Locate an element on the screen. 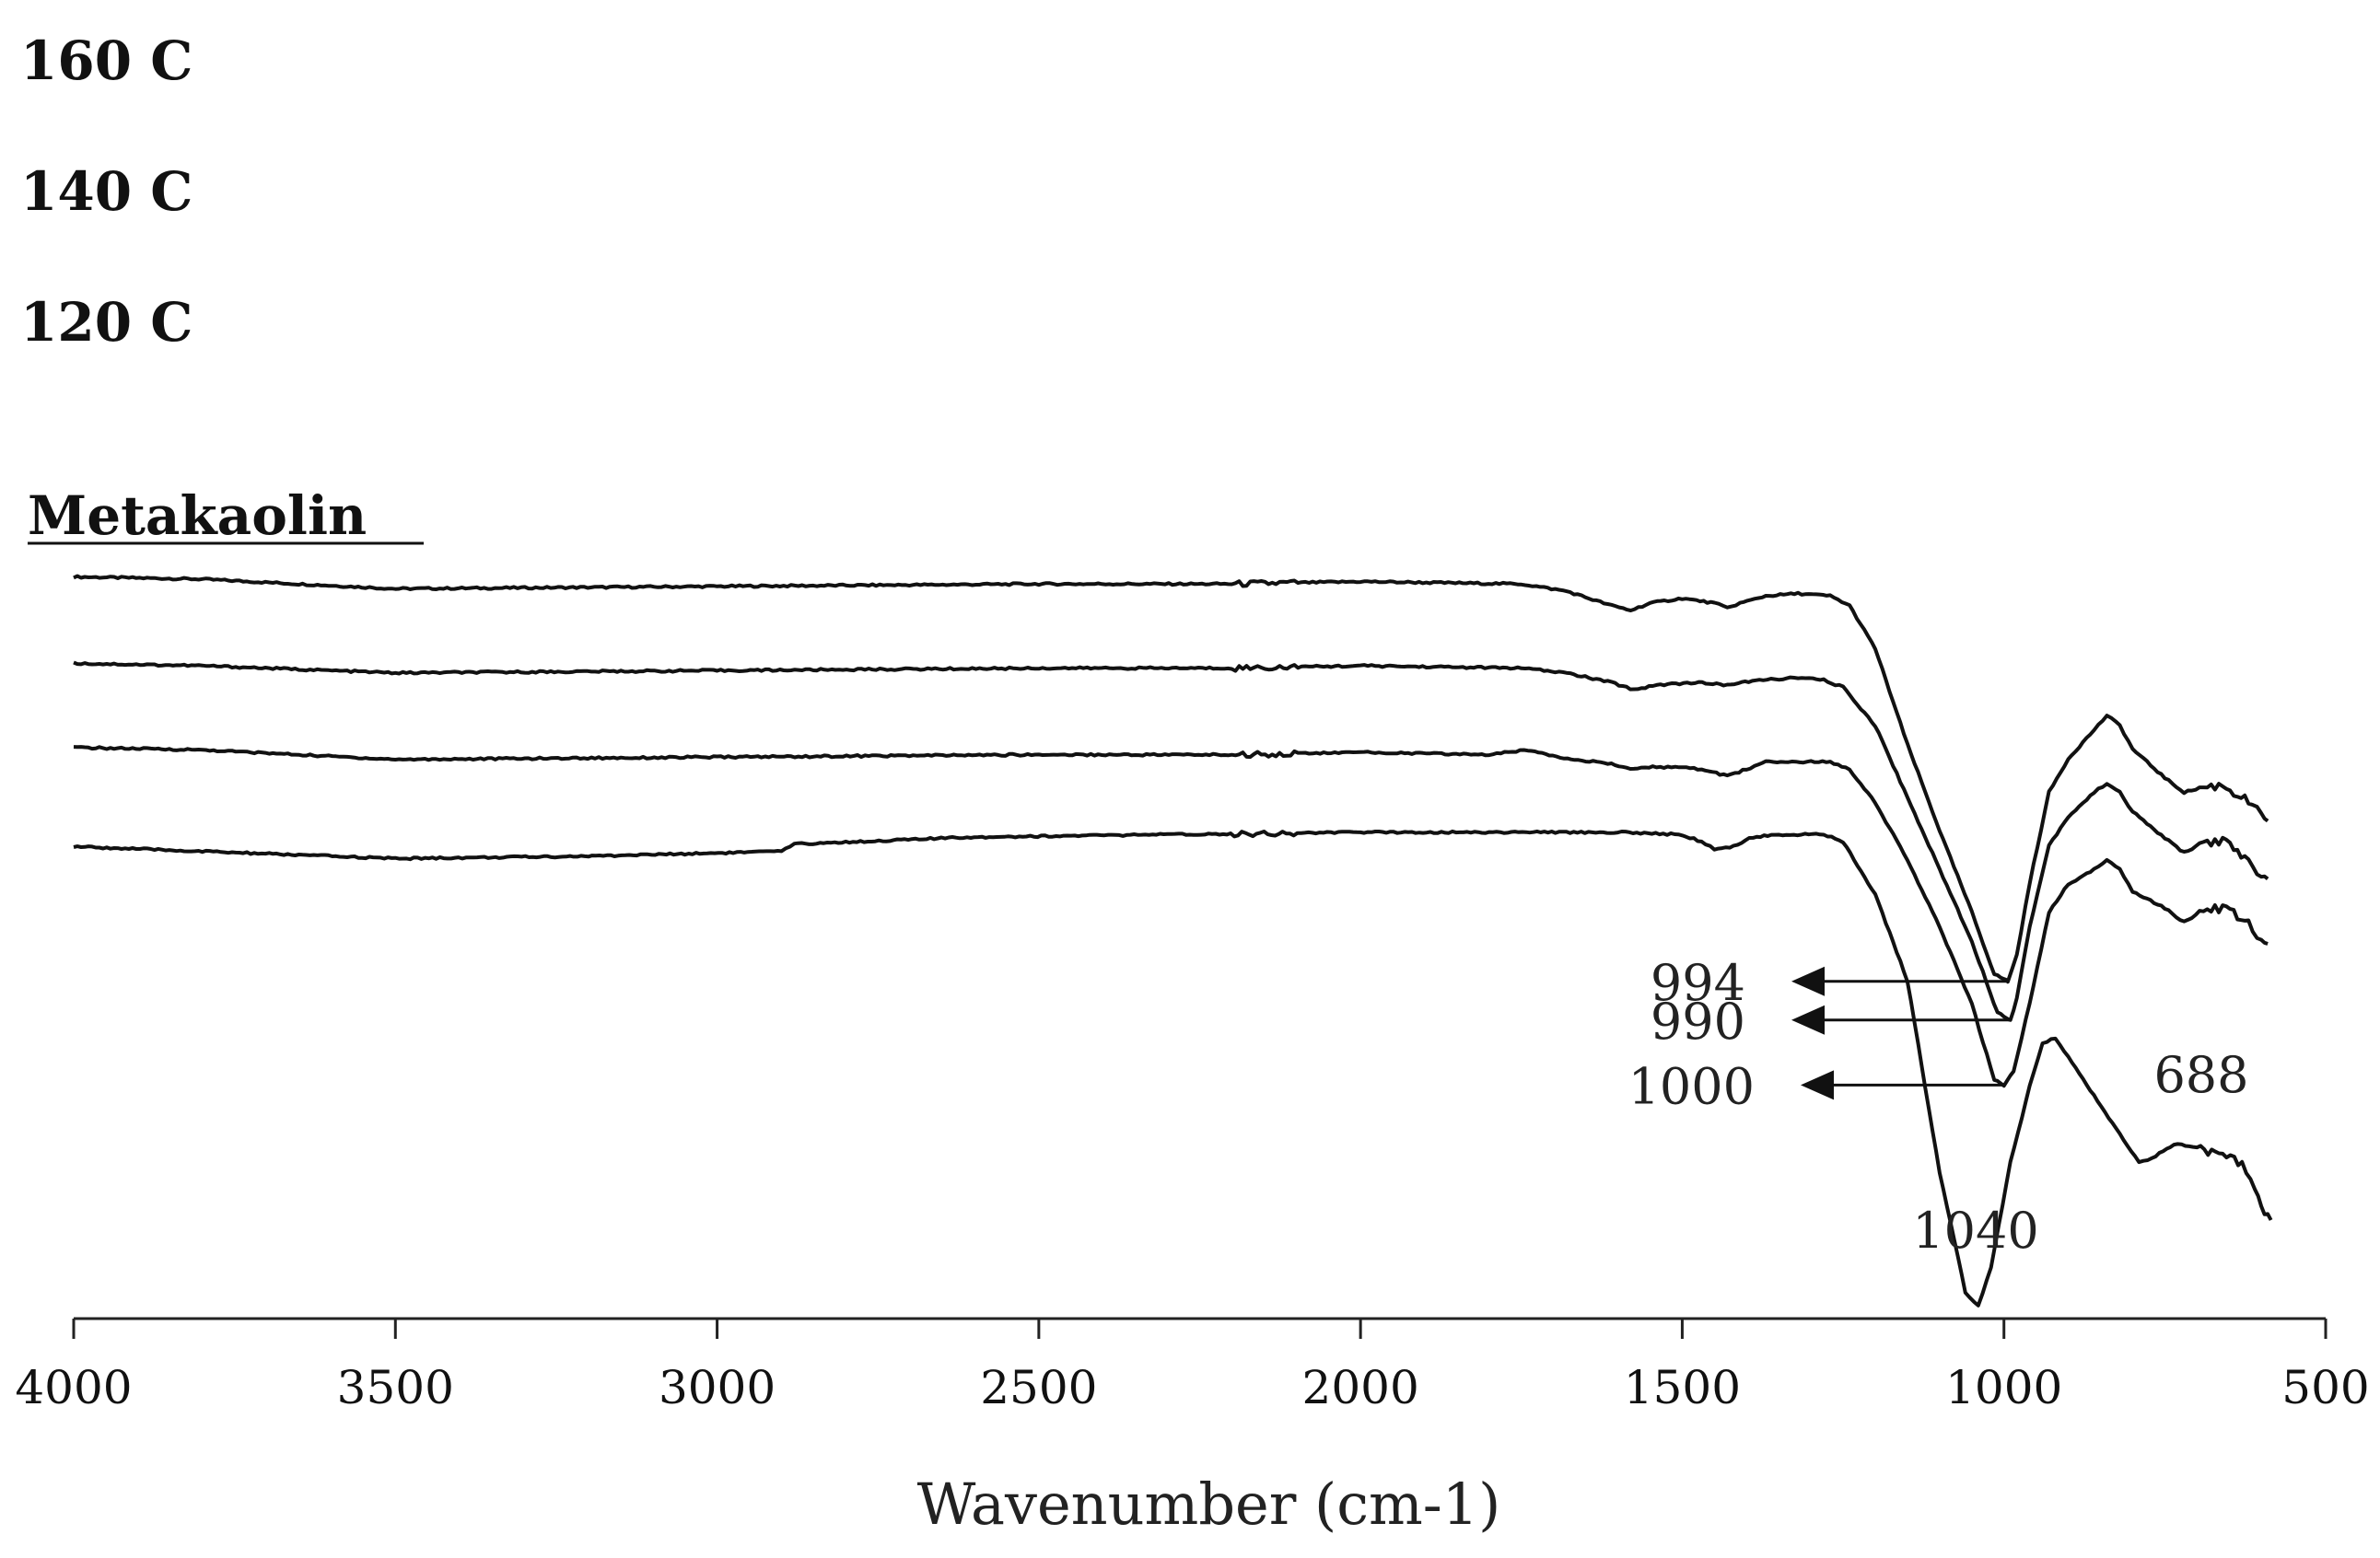 Image resolution: width=2380 pixels, height=1558 pixels. x-tick-label-2500: 2500 is located at coordinates (1038, 1387).